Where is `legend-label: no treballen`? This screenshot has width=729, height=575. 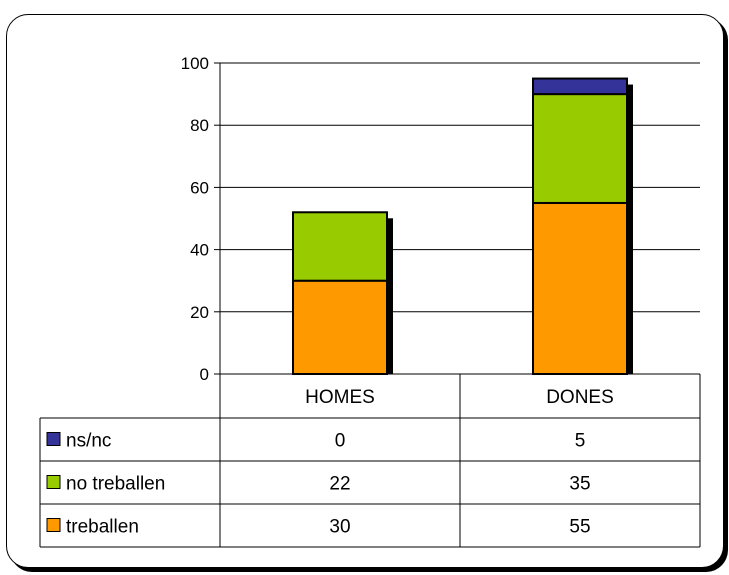 legend-label: no treballen is located at coordinates (115, 484).